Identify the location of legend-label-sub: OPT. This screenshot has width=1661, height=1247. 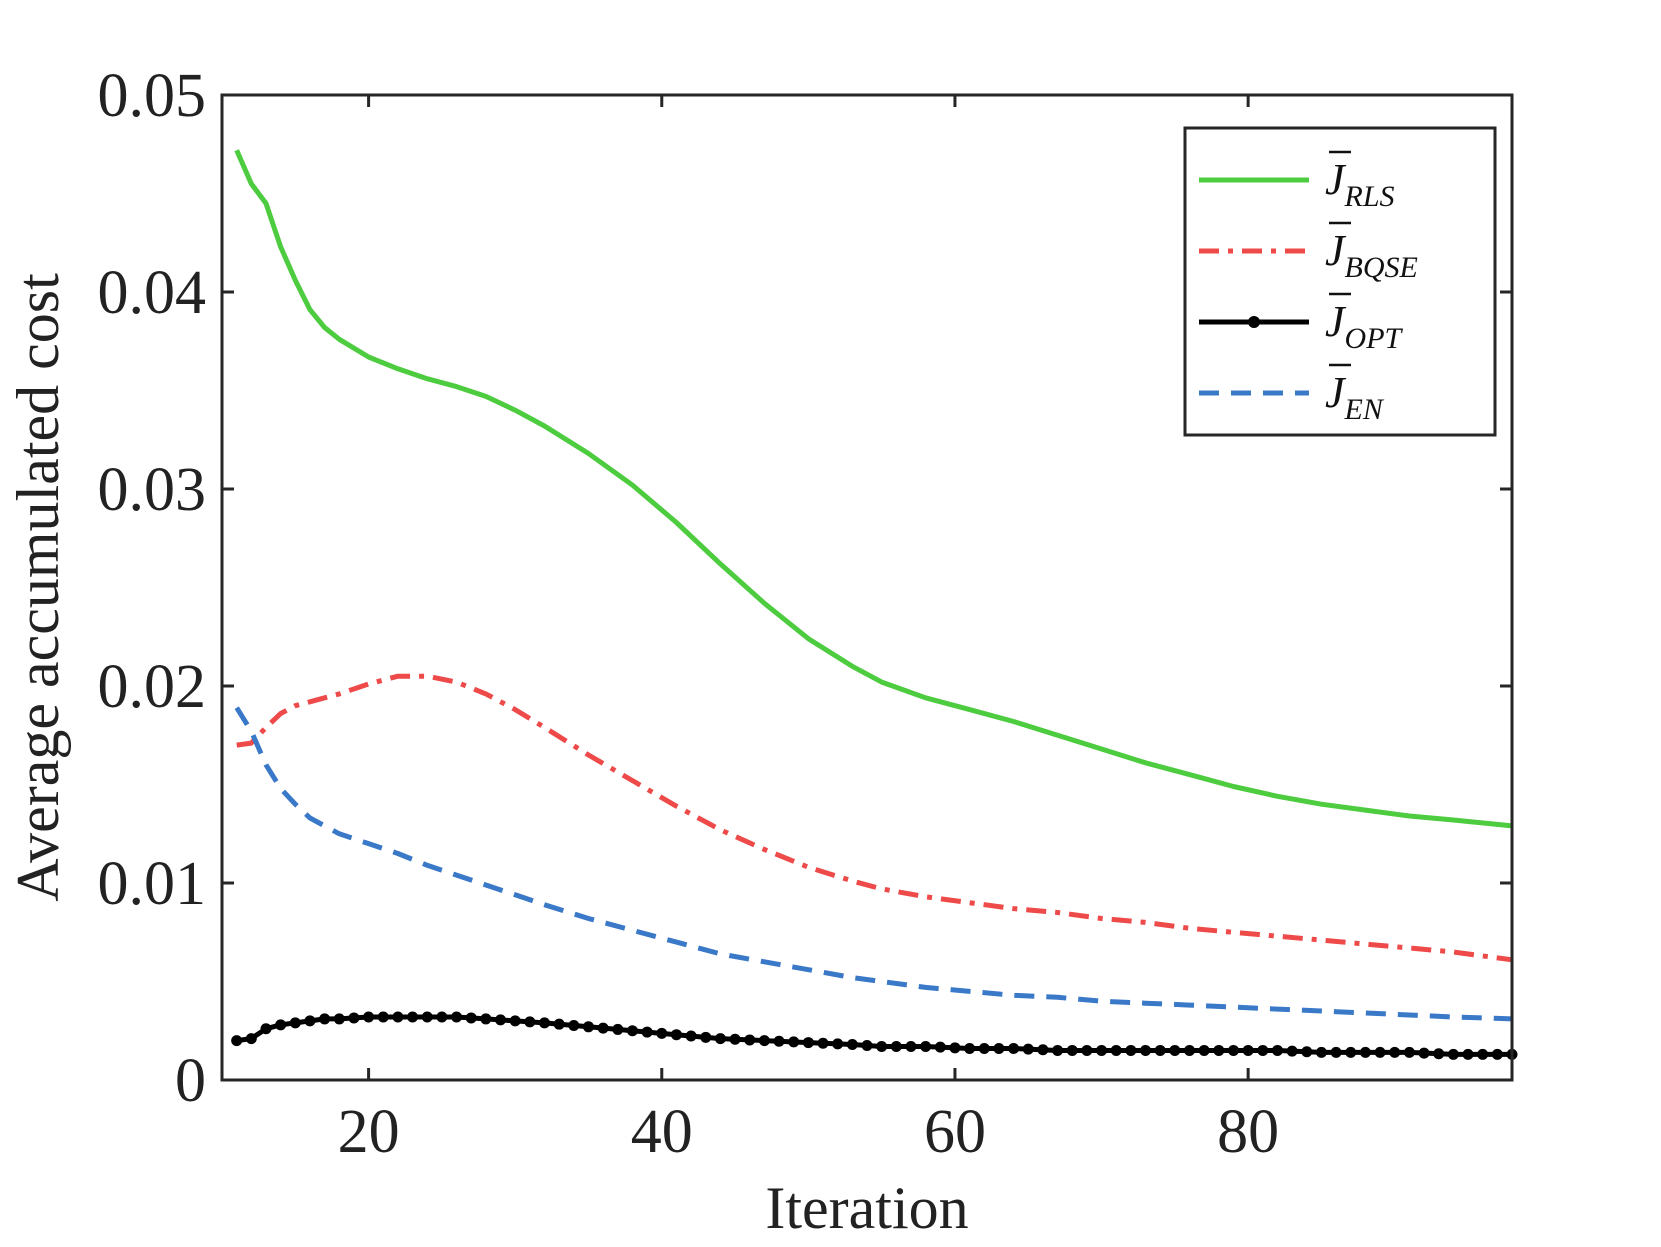
(1374, 338).